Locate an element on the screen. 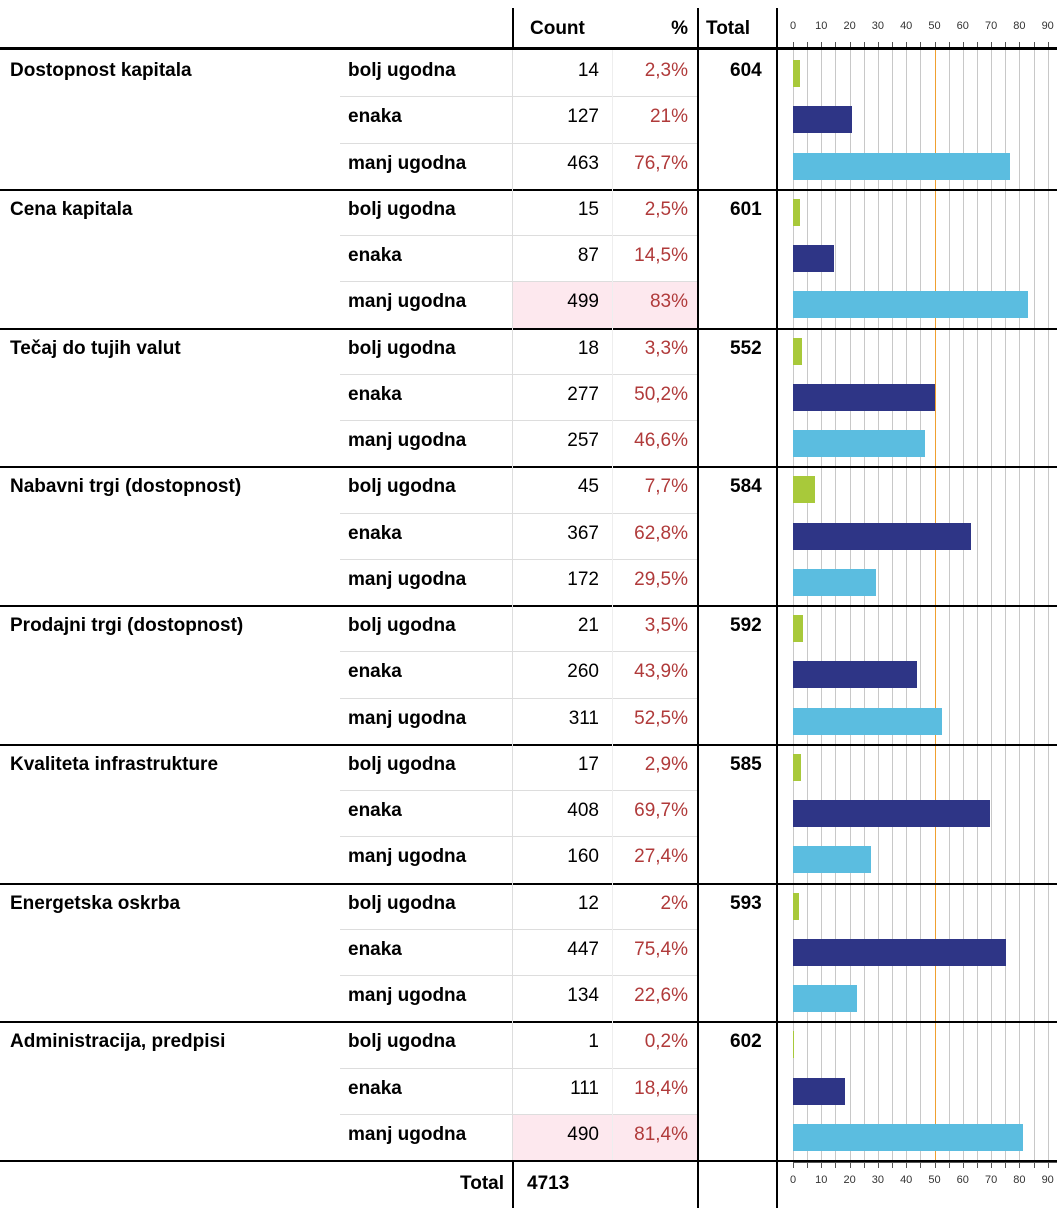 This screenshot has width=1057, height=1208. group-name: Tečaj do tujih valut is located at coordinates (95, 348).